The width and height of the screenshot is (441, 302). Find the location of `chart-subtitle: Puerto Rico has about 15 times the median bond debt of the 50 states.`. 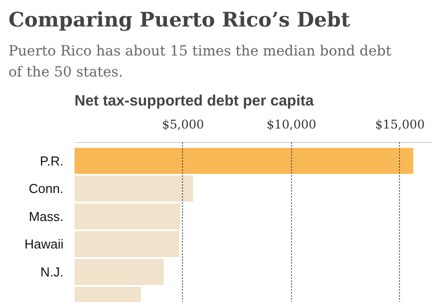

chart-subtitle: Puerto Rico has about 15 times the median bond debt of the 50 states. is located at coordinates (200, 62).